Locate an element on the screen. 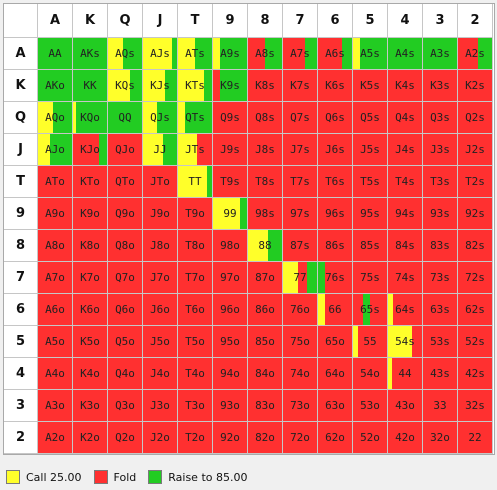  hand-cell-52s: 52s is located at coordinates (475, 342).